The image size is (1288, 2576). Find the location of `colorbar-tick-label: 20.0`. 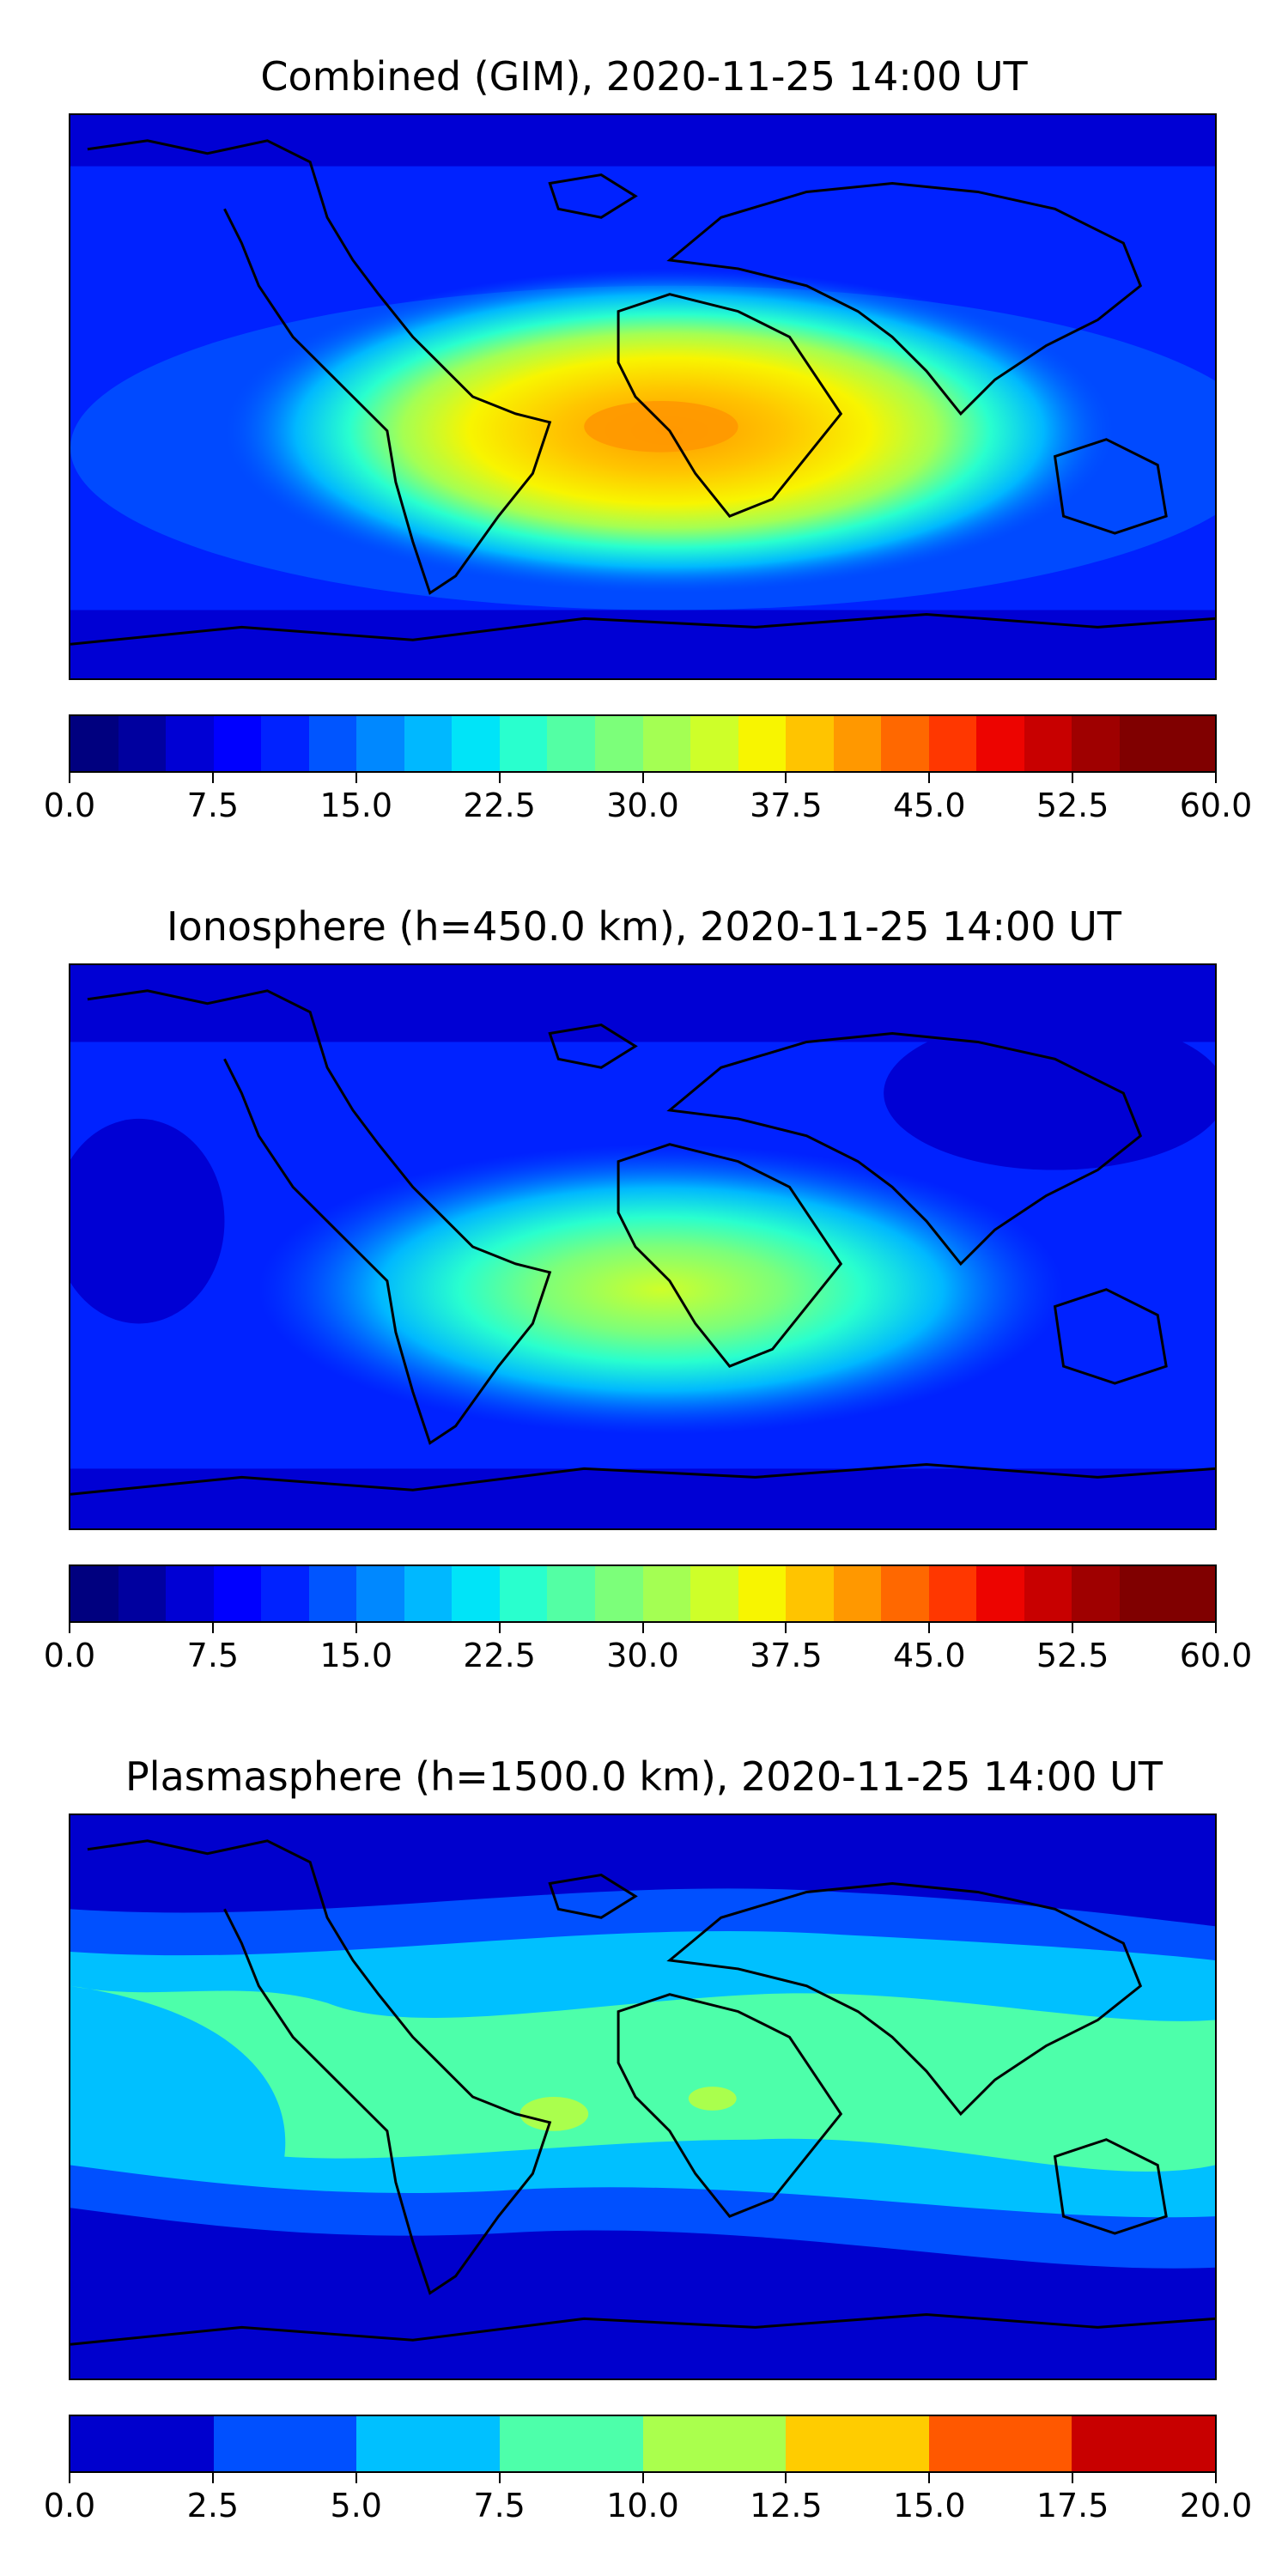

colorbar-tick-label: 20.0 is located at coordinates (1216, 2506).